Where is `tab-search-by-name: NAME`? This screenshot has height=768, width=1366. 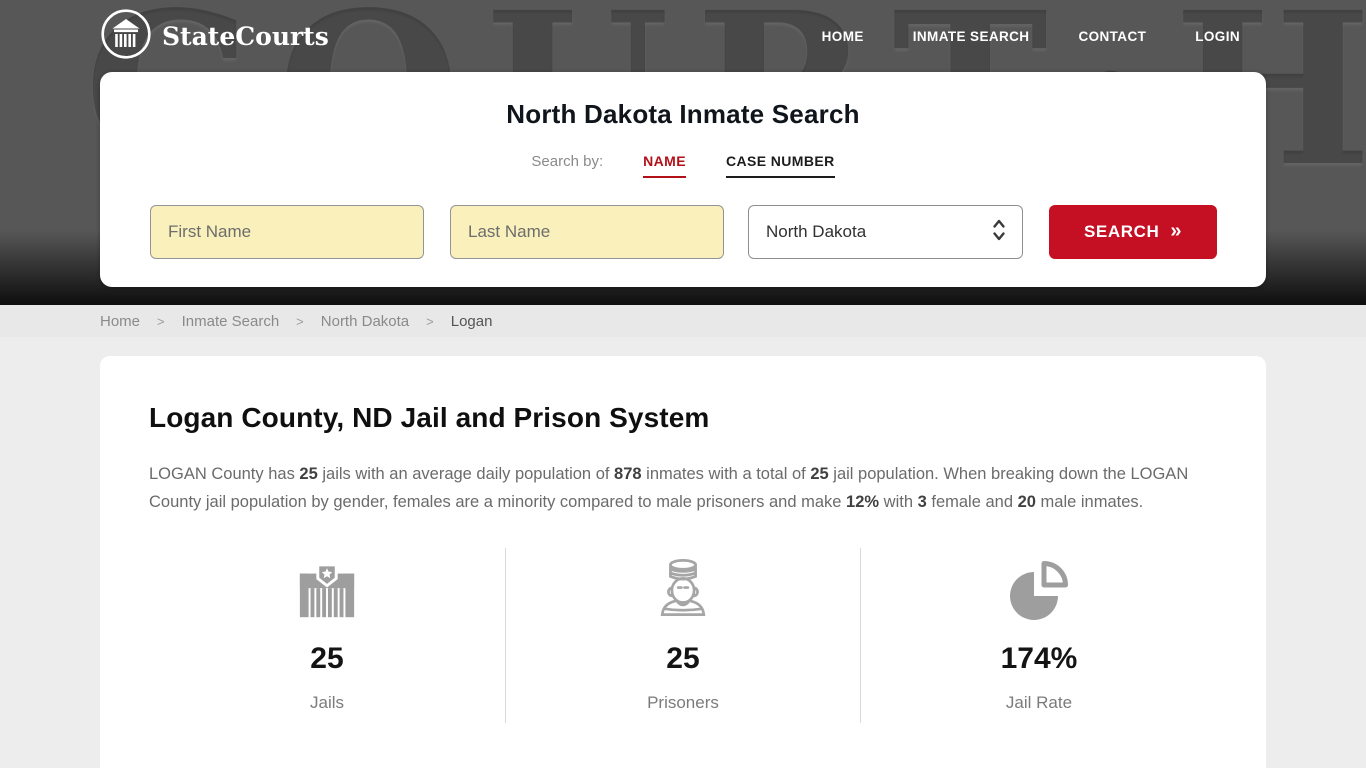
tab-search-by-name: NAME is located at coordinates (664, 165).